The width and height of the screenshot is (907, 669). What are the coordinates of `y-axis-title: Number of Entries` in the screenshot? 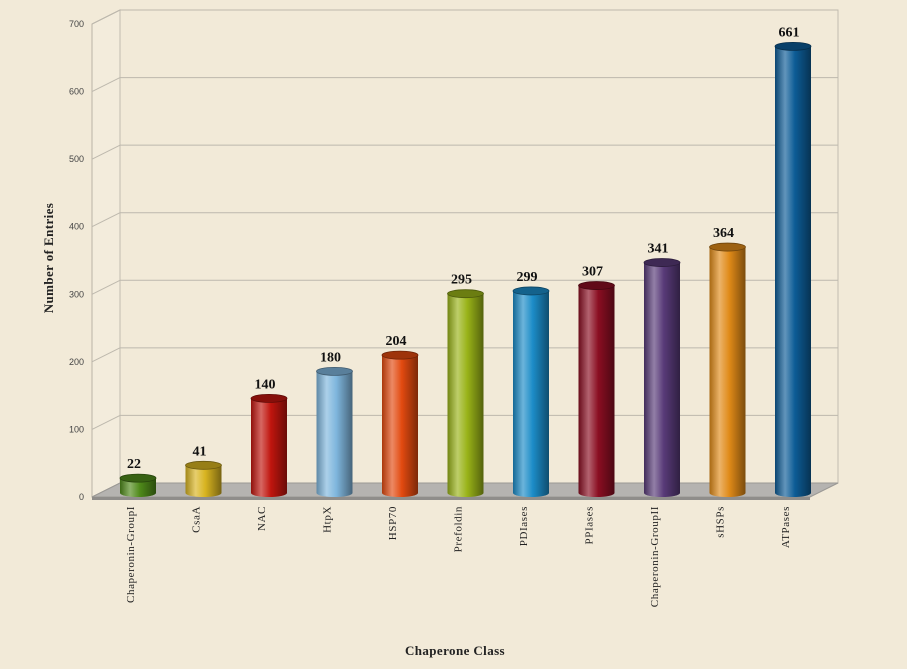 It's located at (48, 258).